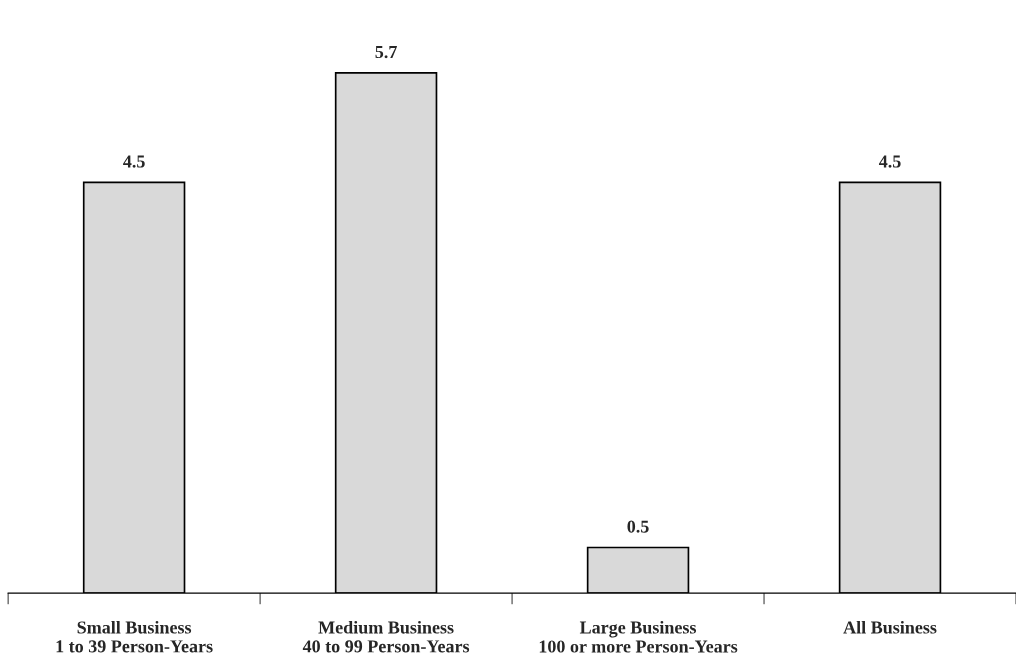  I want to click on x-tick-label: All Business, so click(890, 627).